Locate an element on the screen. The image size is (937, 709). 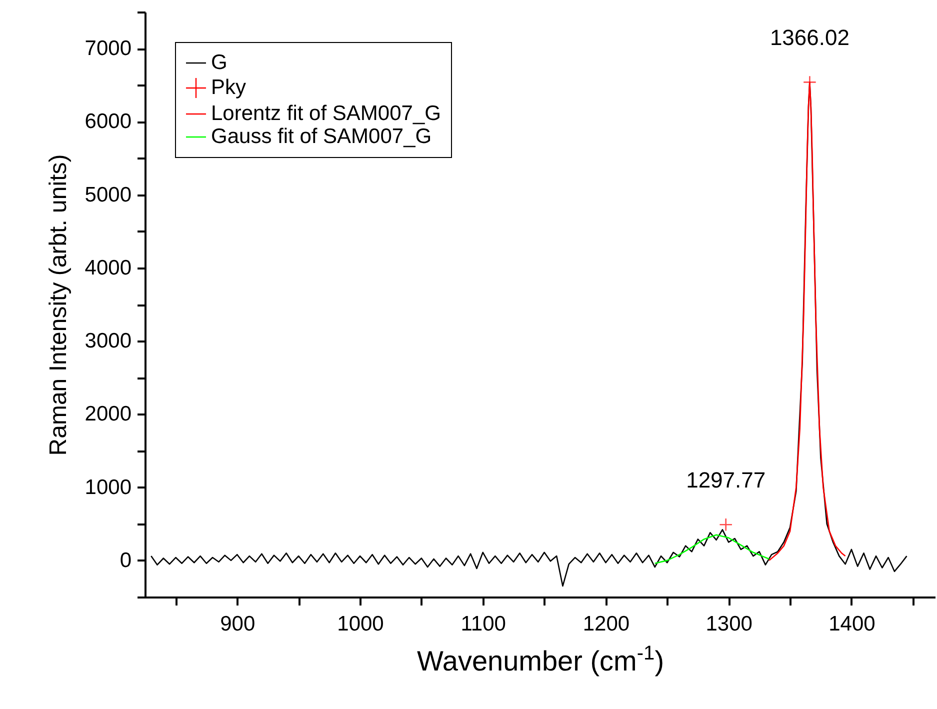
x-tick-label: 1000 is located at coordinates (360, 624).